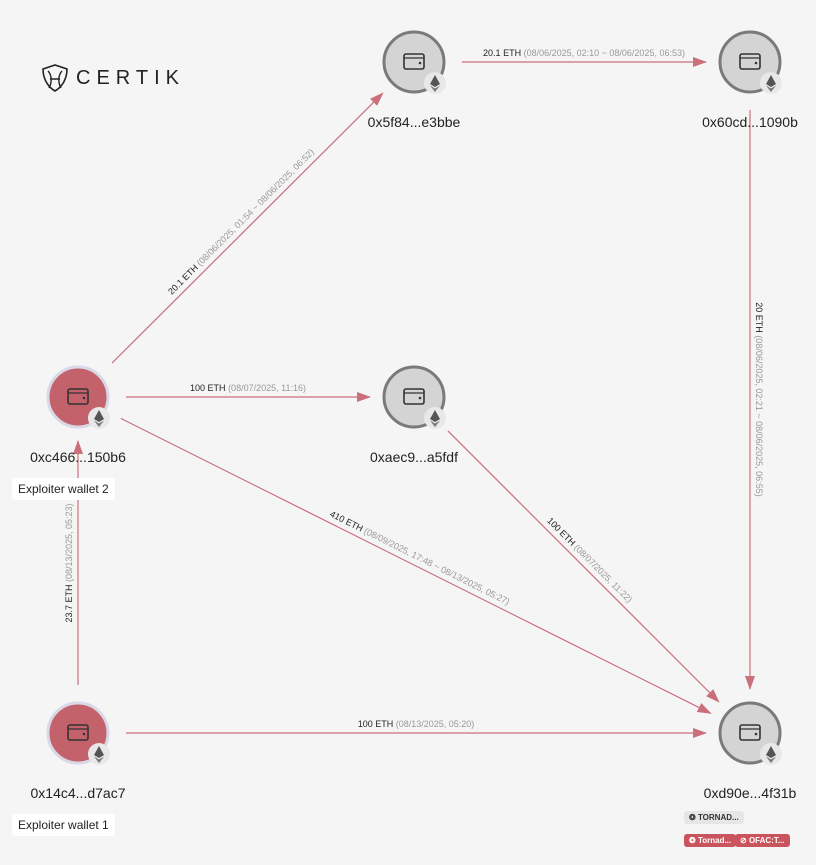  What do you see at coordinates (744, 840) in the screenshot?
I see `ban-icon: ⊘` at bounding box center [744, 840].